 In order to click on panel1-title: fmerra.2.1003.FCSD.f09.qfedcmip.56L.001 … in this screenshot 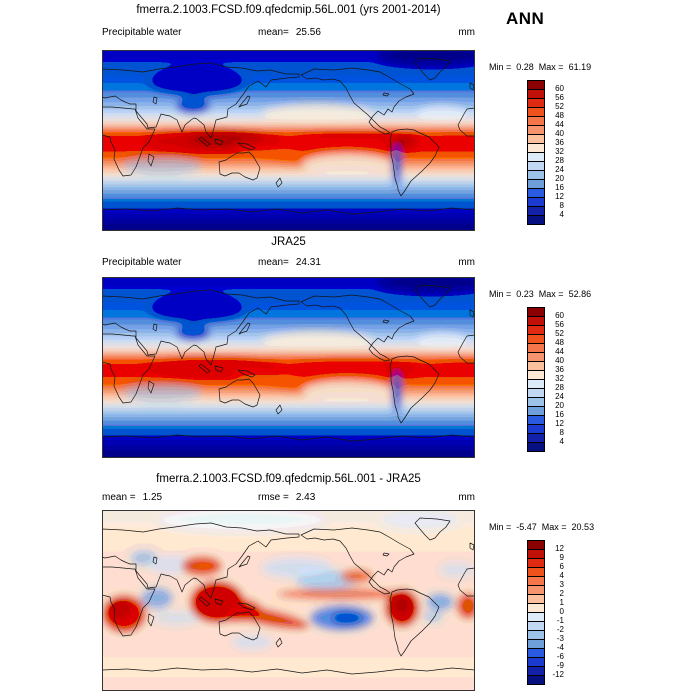, I will do `click(288, 10)`.